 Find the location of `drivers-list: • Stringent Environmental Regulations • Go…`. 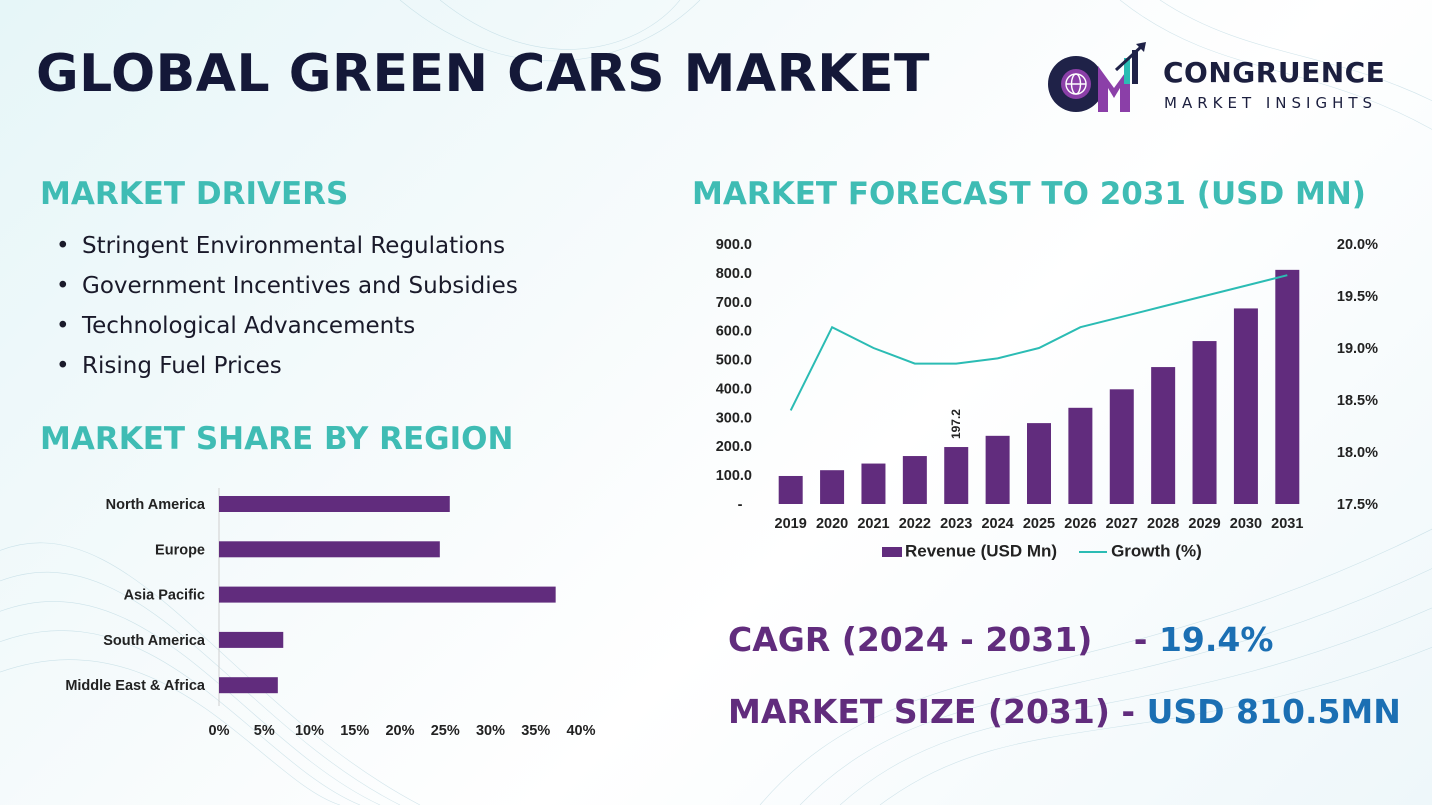

drivers-list: • Stringent Environmental Regulations • Go… is located at coordinates (287, 308).